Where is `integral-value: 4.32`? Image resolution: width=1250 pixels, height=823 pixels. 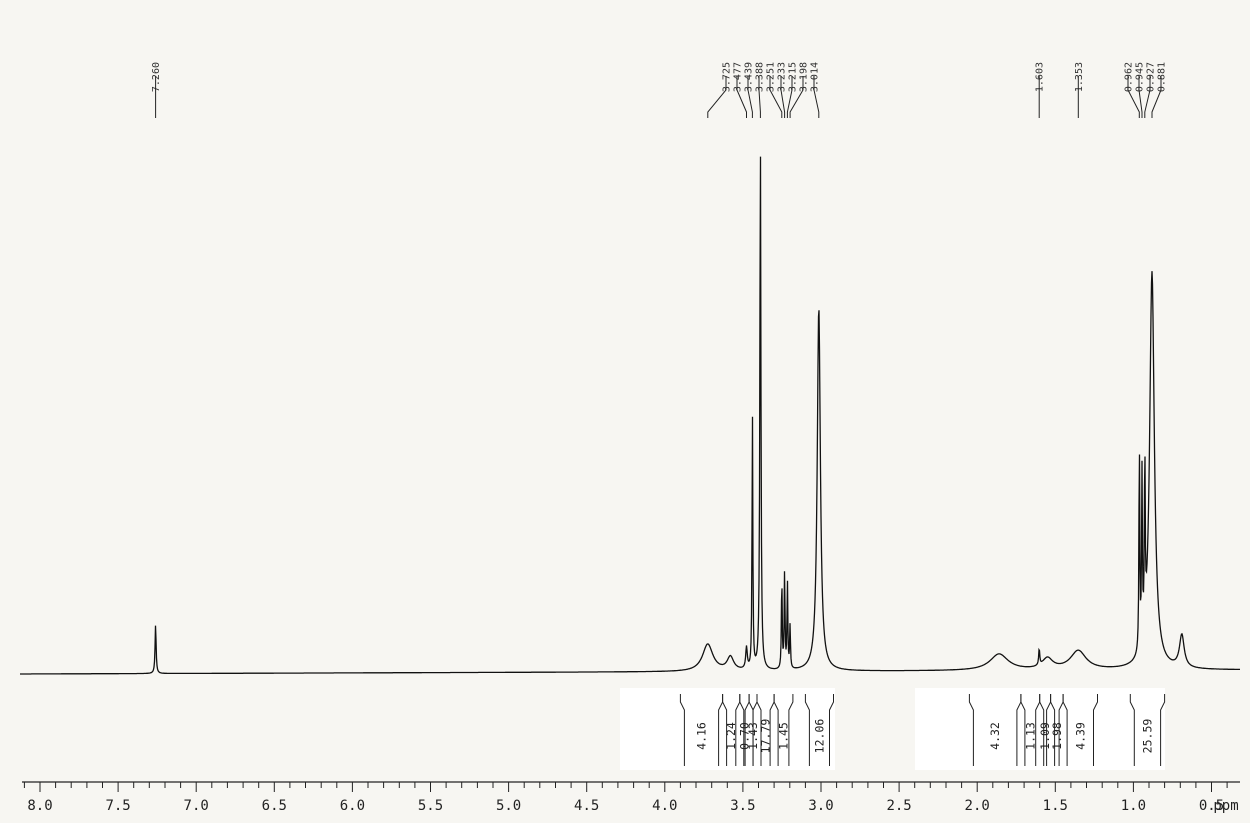
integral-value: 4.32 is located at coordinates (995, 736).